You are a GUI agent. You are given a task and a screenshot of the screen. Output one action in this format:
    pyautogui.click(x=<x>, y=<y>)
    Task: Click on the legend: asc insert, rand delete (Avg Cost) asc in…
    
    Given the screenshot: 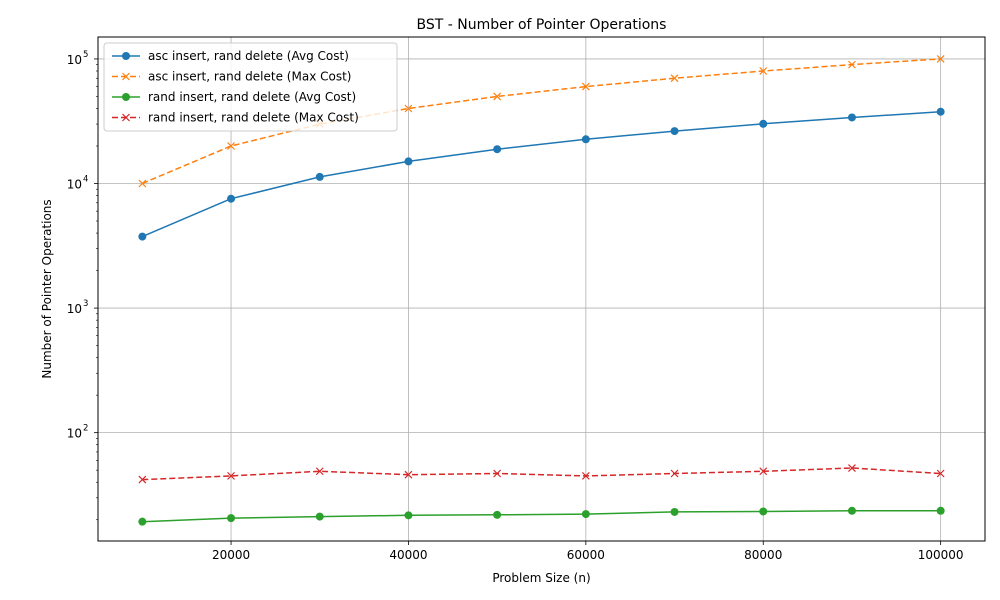 What is the action you would take?
    pyautogui.click(x=250, y=87)
    